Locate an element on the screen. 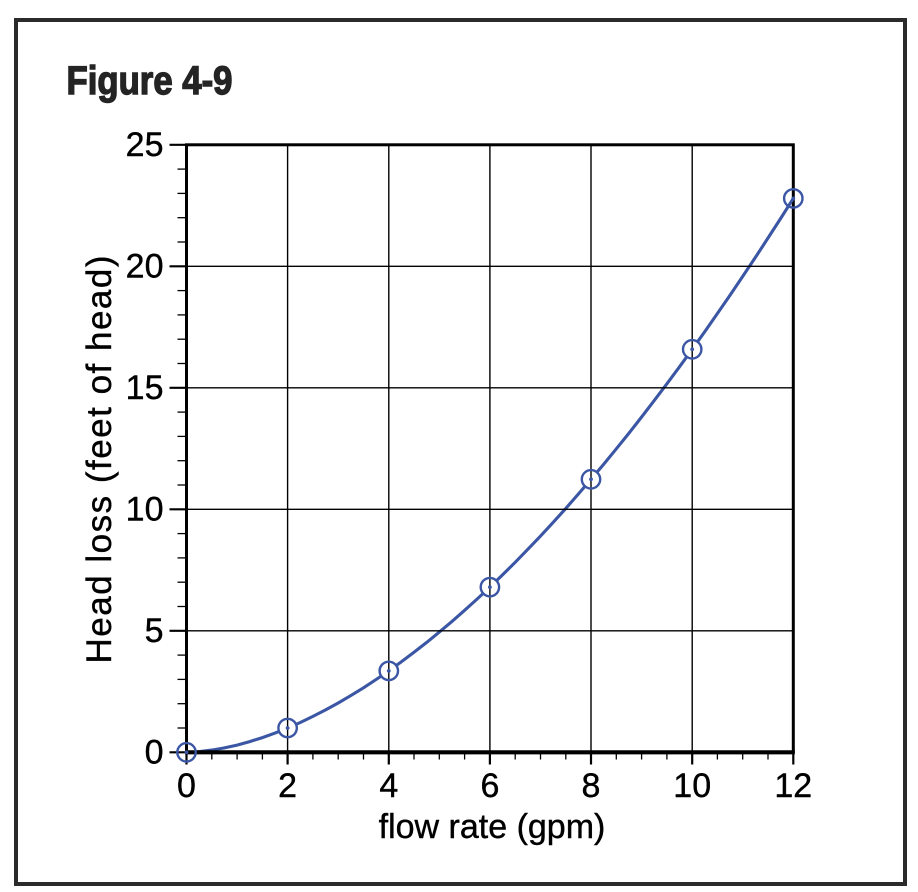 The height and width of the screenshot is (892, 918). svg-text: 6 is located at coordinates (489, 786).